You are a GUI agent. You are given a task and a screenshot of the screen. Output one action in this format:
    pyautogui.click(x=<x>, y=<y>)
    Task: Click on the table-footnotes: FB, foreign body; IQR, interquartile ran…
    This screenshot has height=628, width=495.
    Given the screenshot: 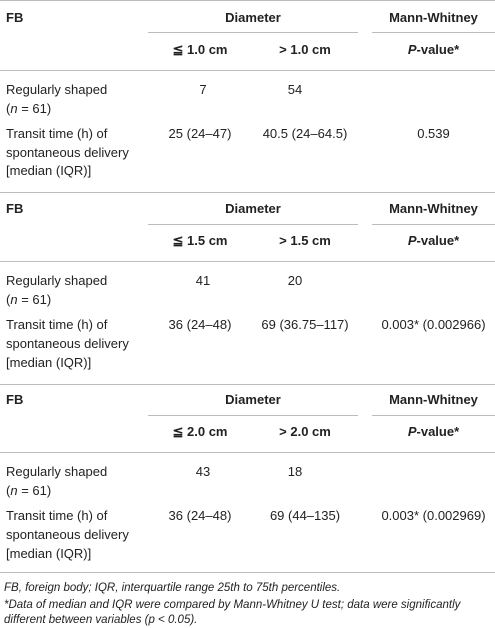 What is the action you would take?
    pyautogui.click(x=249, y=604)
    